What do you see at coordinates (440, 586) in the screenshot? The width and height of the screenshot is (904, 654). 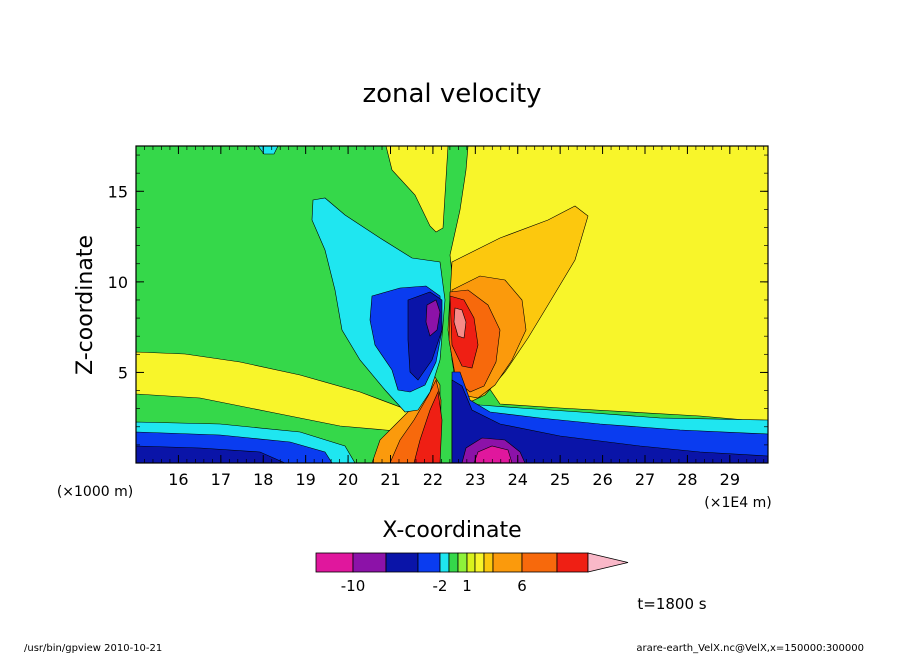 I see `colorbar-label: -2` at bounding box center [440, 586].